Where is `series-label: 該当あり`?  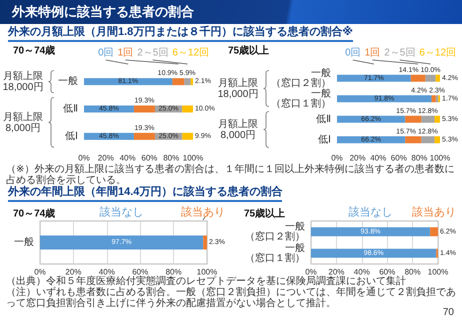 series-label: 該当あり is located at coordinates (434, 212).